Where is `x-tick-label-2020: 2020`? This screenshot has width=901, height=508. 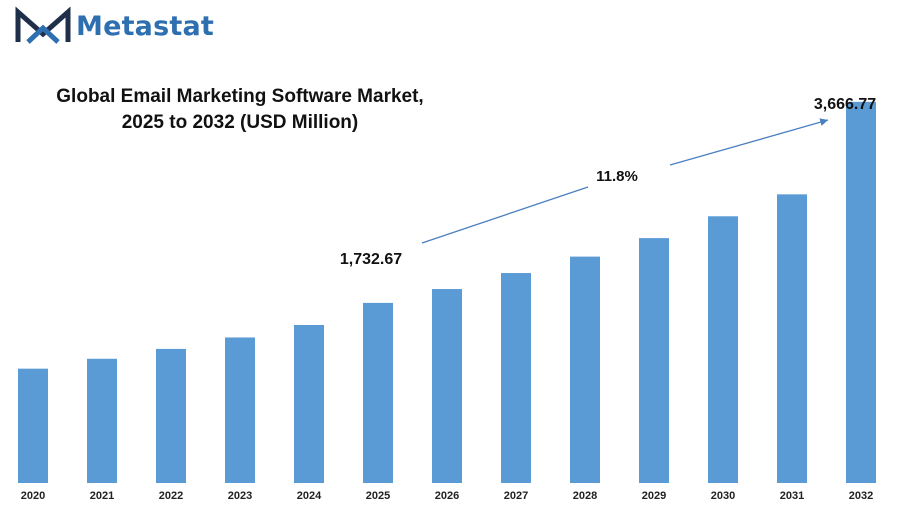 x-tick-label-2020: 2020 is located at coordinates (33, 496).